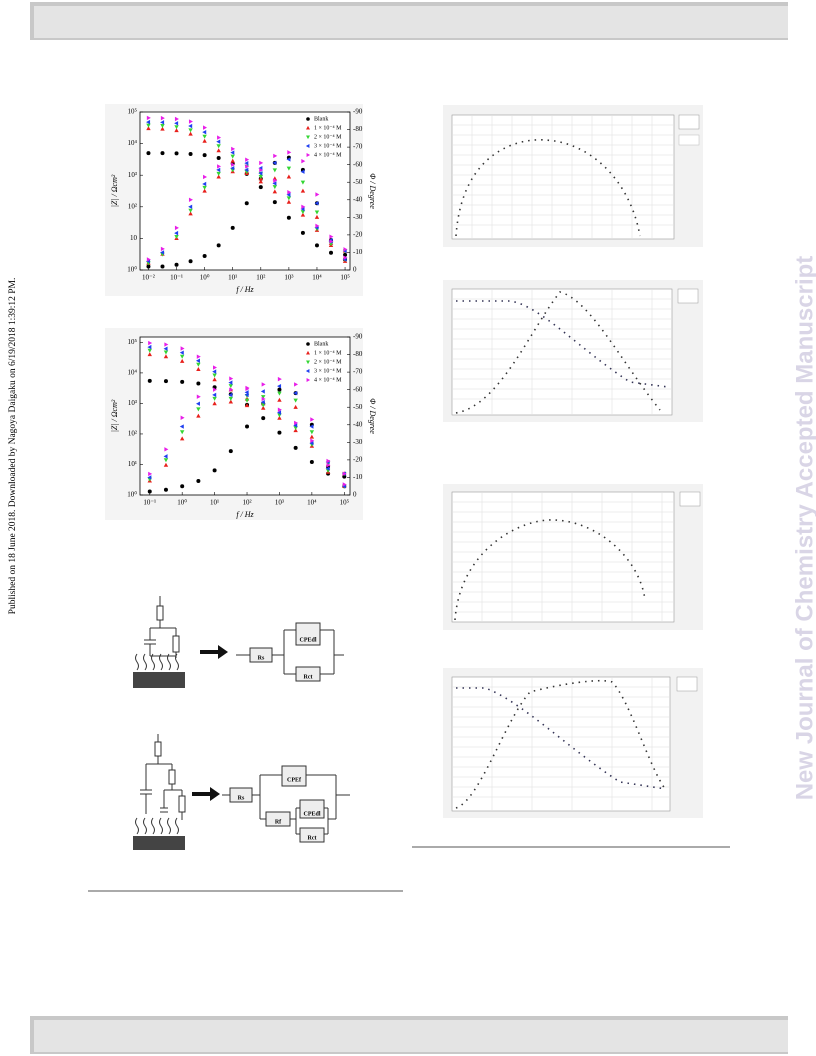 The image size is (816, 1056). I want to click on y-tick-label: 10, so click(134, 238).